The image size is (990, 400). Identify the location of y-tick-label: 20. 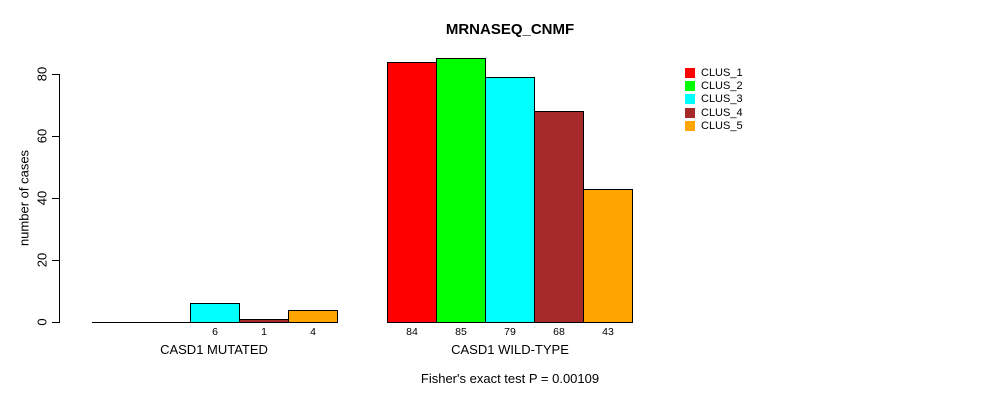
(42, 260).